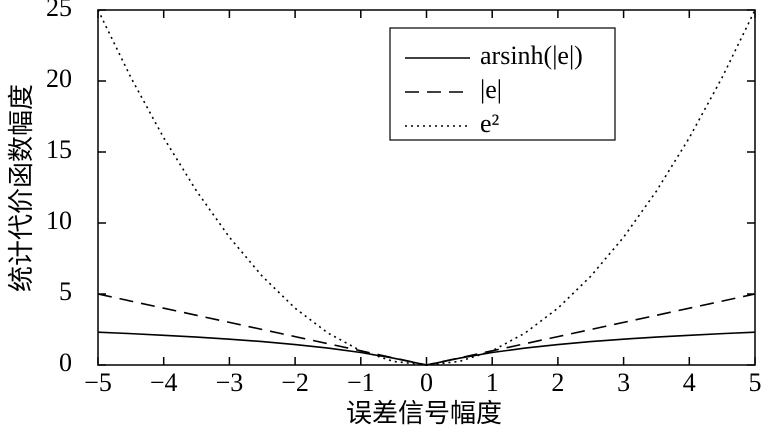 This screenshot has height=435, width=763. Describe the element at coordinates (689, 382) in the screenshot. I see `x-tick-label: 4` at that location.